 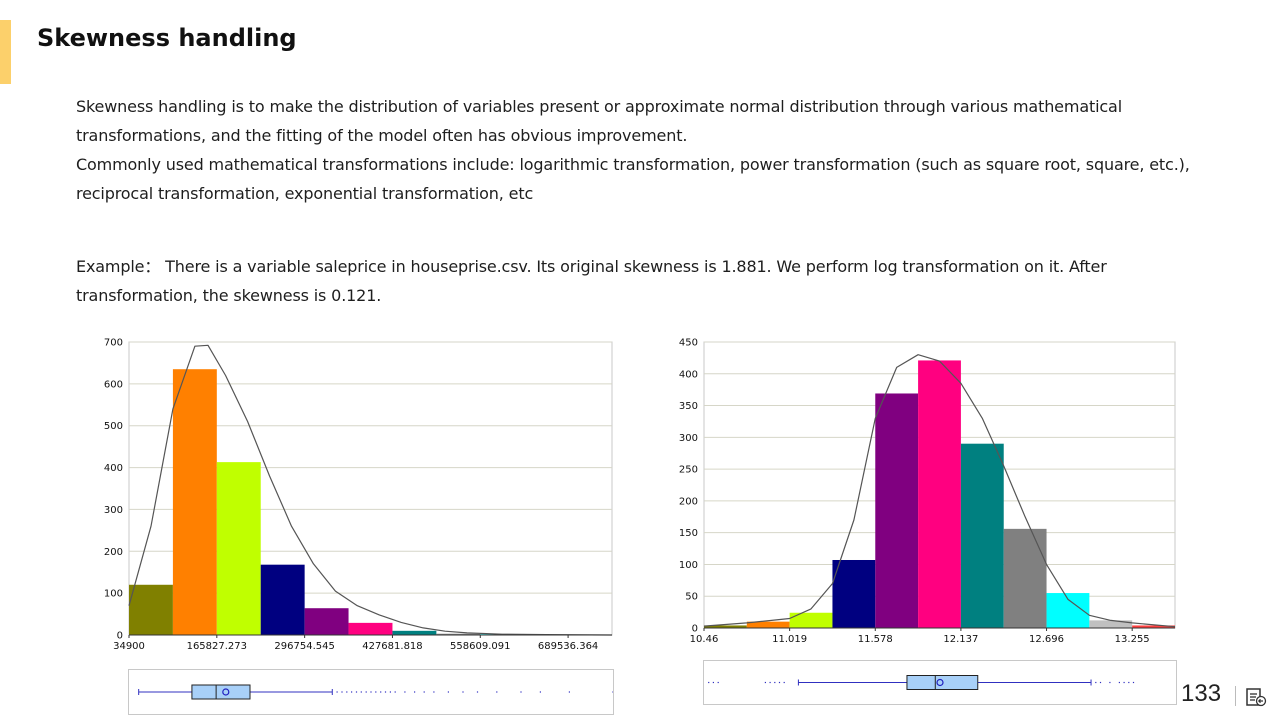 I want to click on density-curve, so click(x=939, y=491).